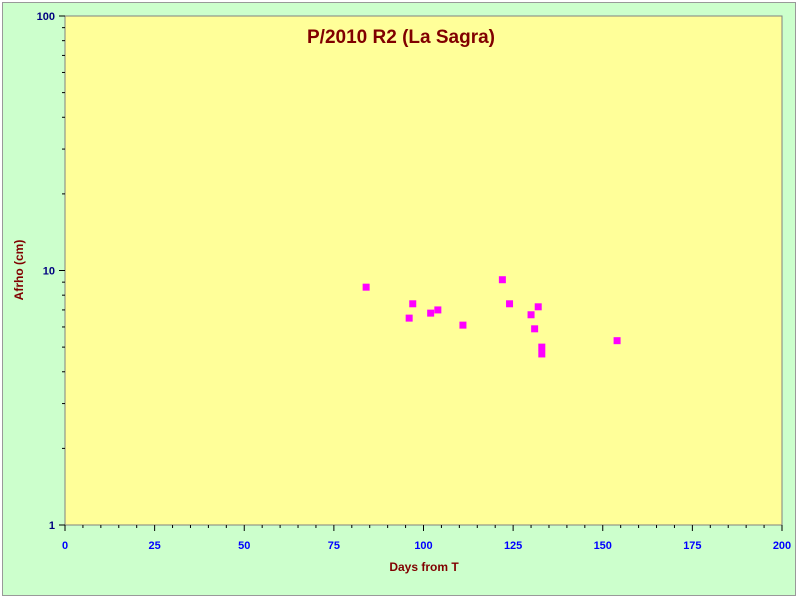  I want to click on x-tick-label: 200, so click(782, 546).